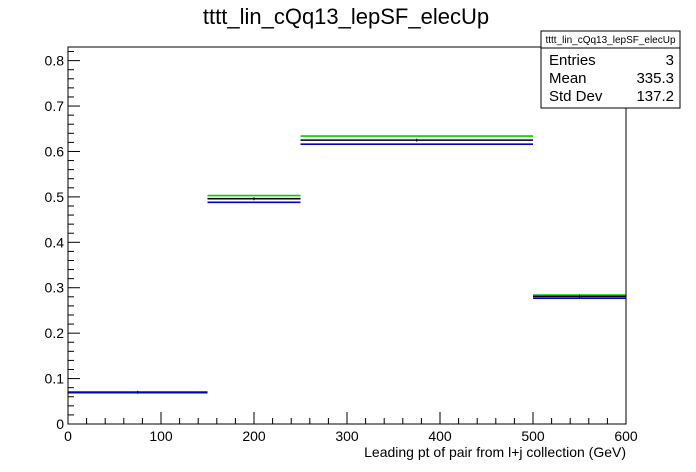 The image size is (696, 472). What do you see at coordinates (346, 16) in the screenshot?
I see `chart-title: tttt_lin_cQq13_lepSF_elecUp` at bounding box center [346, 16].